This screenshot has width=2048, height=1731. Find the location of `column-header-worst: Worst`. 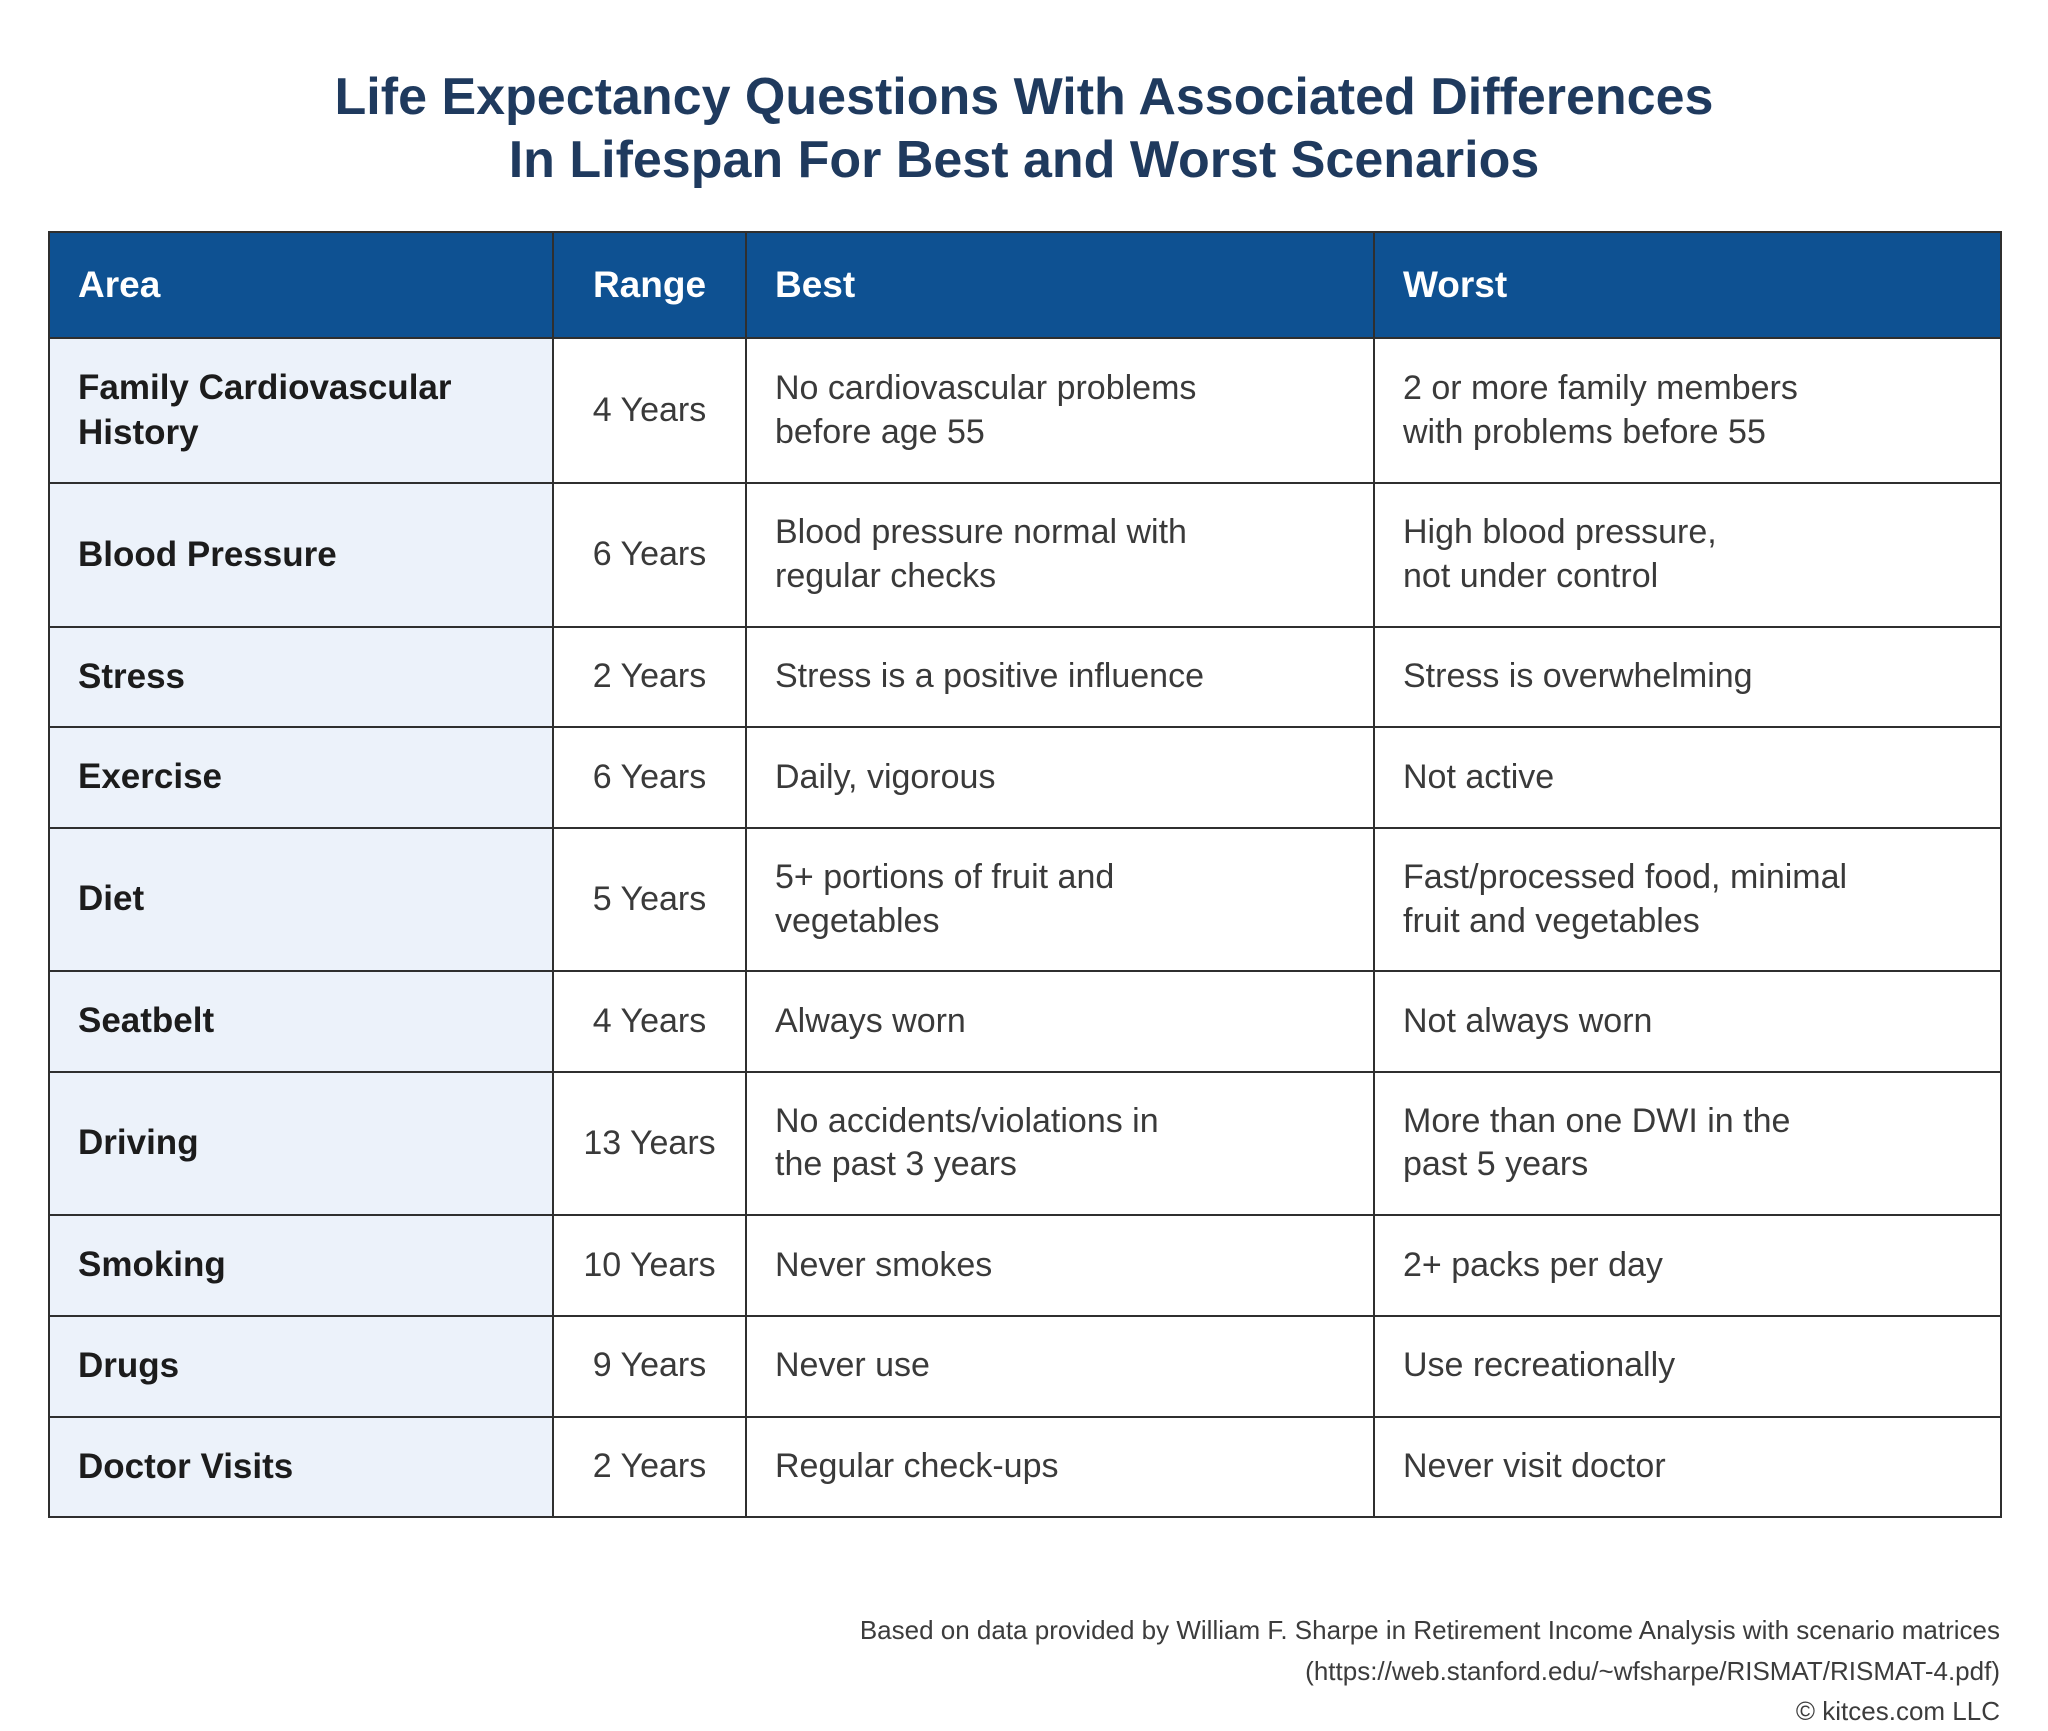

column-header-worst: Worst is located at coordinates (1687, 284).